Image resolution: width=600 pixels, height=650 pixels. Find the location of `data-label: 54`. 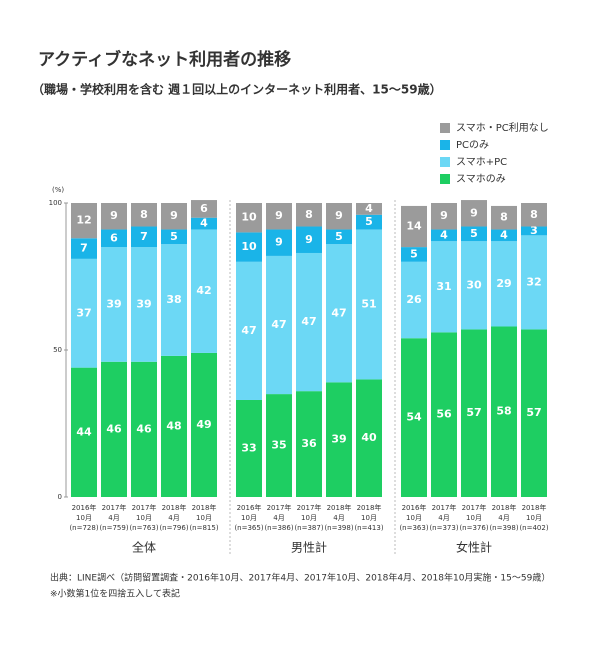

data-label: 54 is located at coordinates (414, 417).